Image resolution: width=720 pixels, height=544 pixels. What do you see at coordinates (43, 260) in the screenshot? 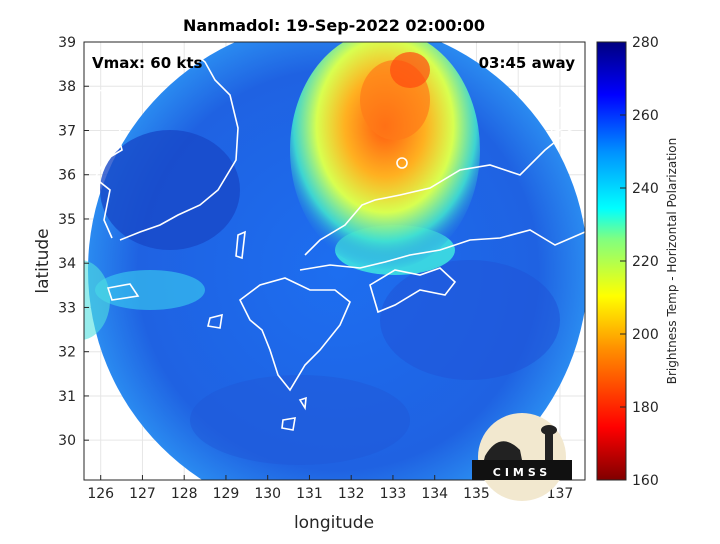
I see `y-axis-label: latitude` at bounding box center [43, 260].